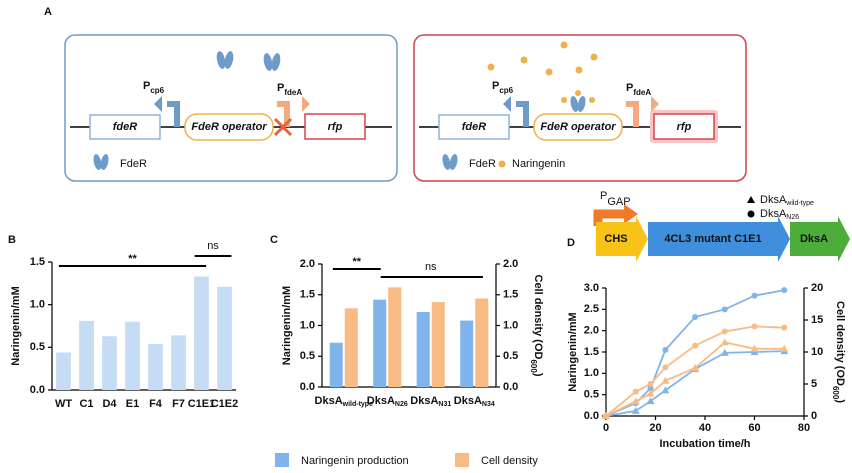 The height and width of the screenshot is (473, 852). Describe the element at coordinates (154, 87) in the screenshot. I see `promoter-label: Pcp6` at that location.